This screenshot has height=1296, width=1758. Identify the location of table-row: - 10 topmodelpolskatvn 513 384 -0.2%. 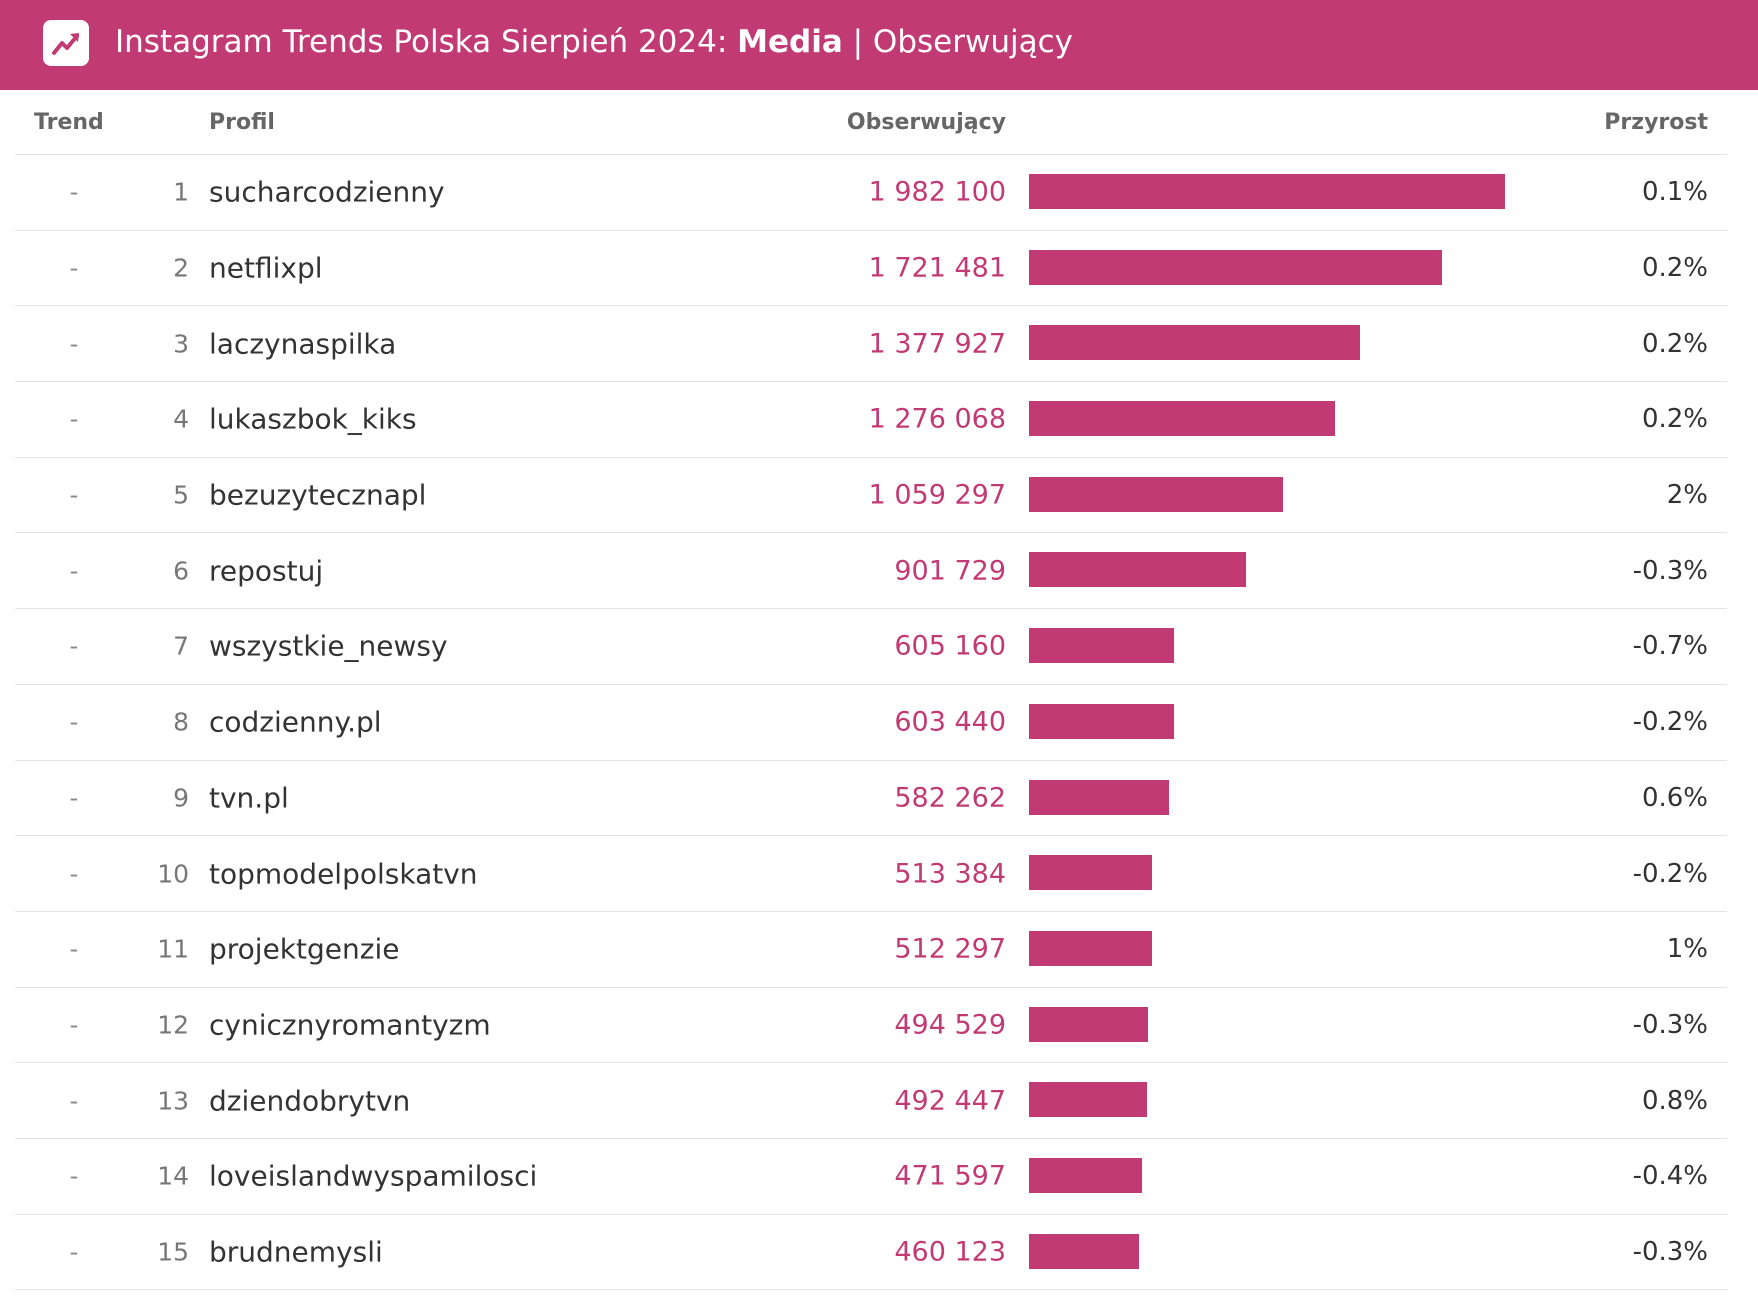
(871, 874).